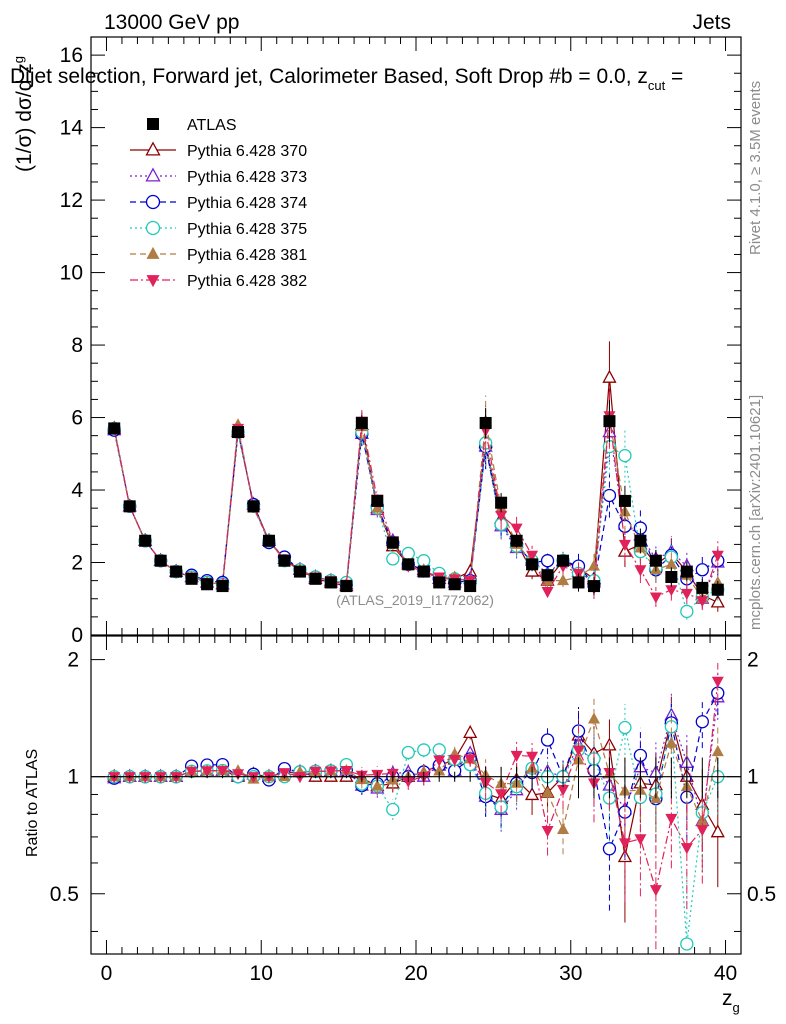 The height and width of the screenshot is (1024, 786). I want to click on main-y-tick-label: 4, so click(77, 490).